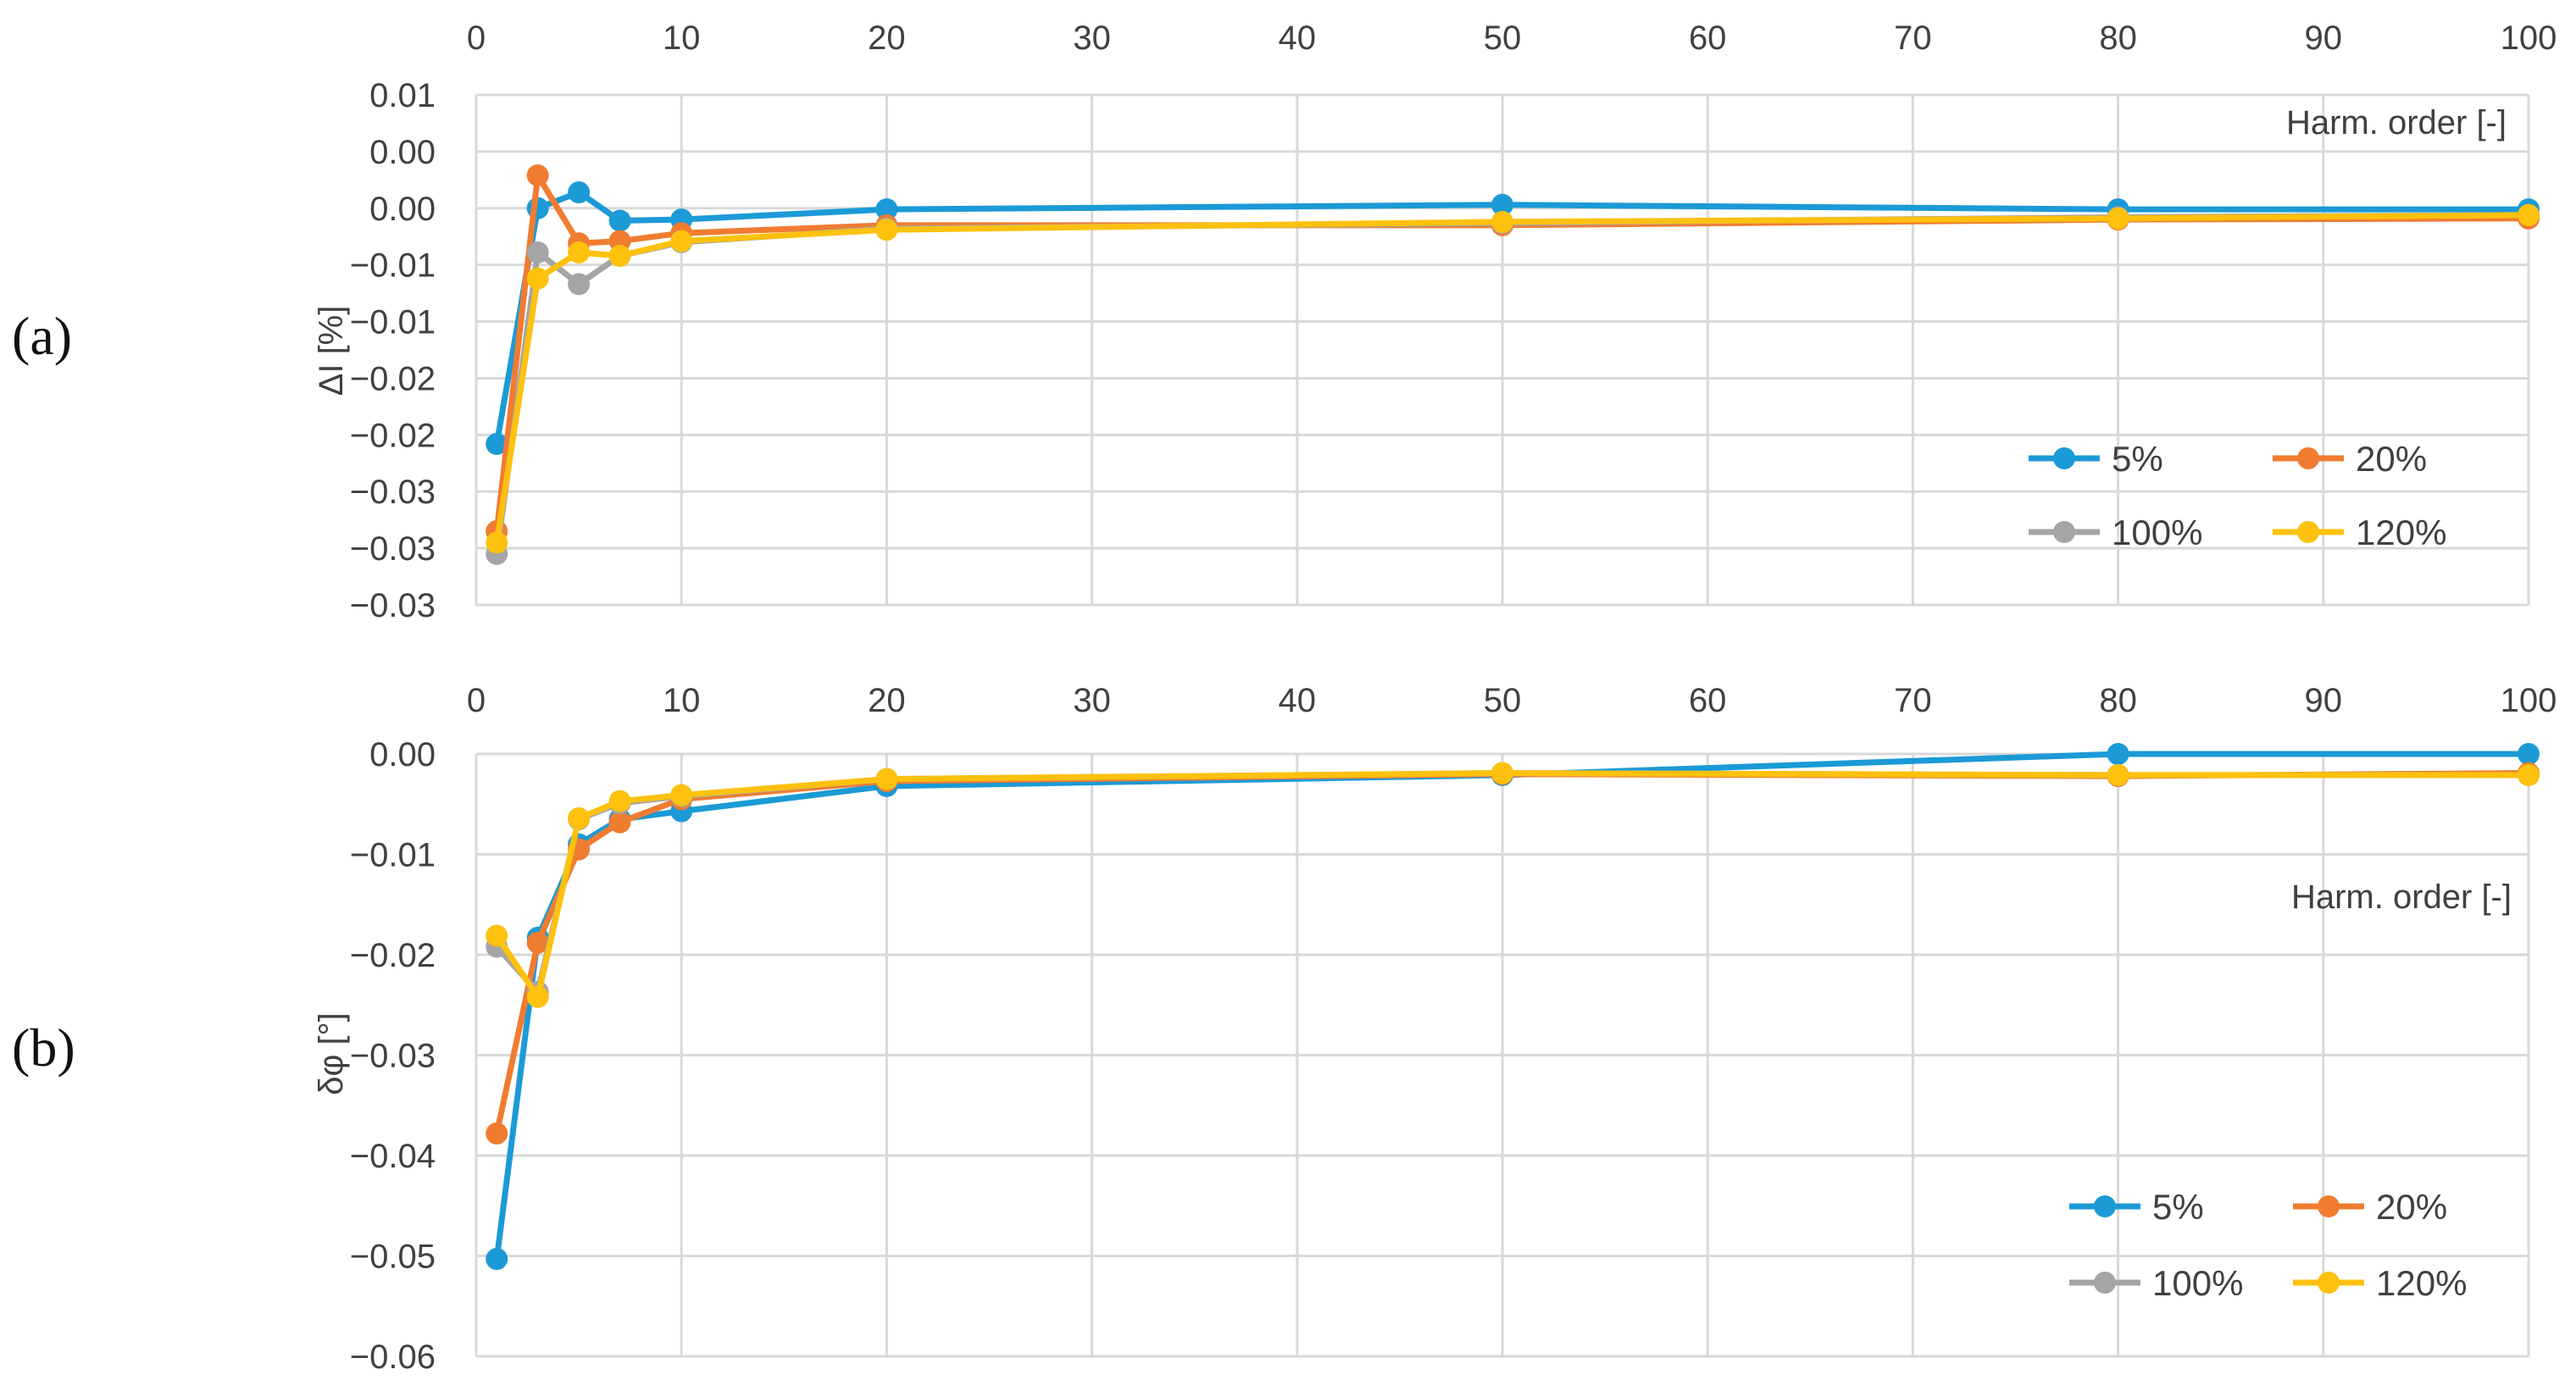 This screenshot has height=1397, width=2576. What do you see at coordinates (2401, 532) in the screenshot?
I see `chart-a-legend-label-3: 120%` at bounding box center [2401, 532].